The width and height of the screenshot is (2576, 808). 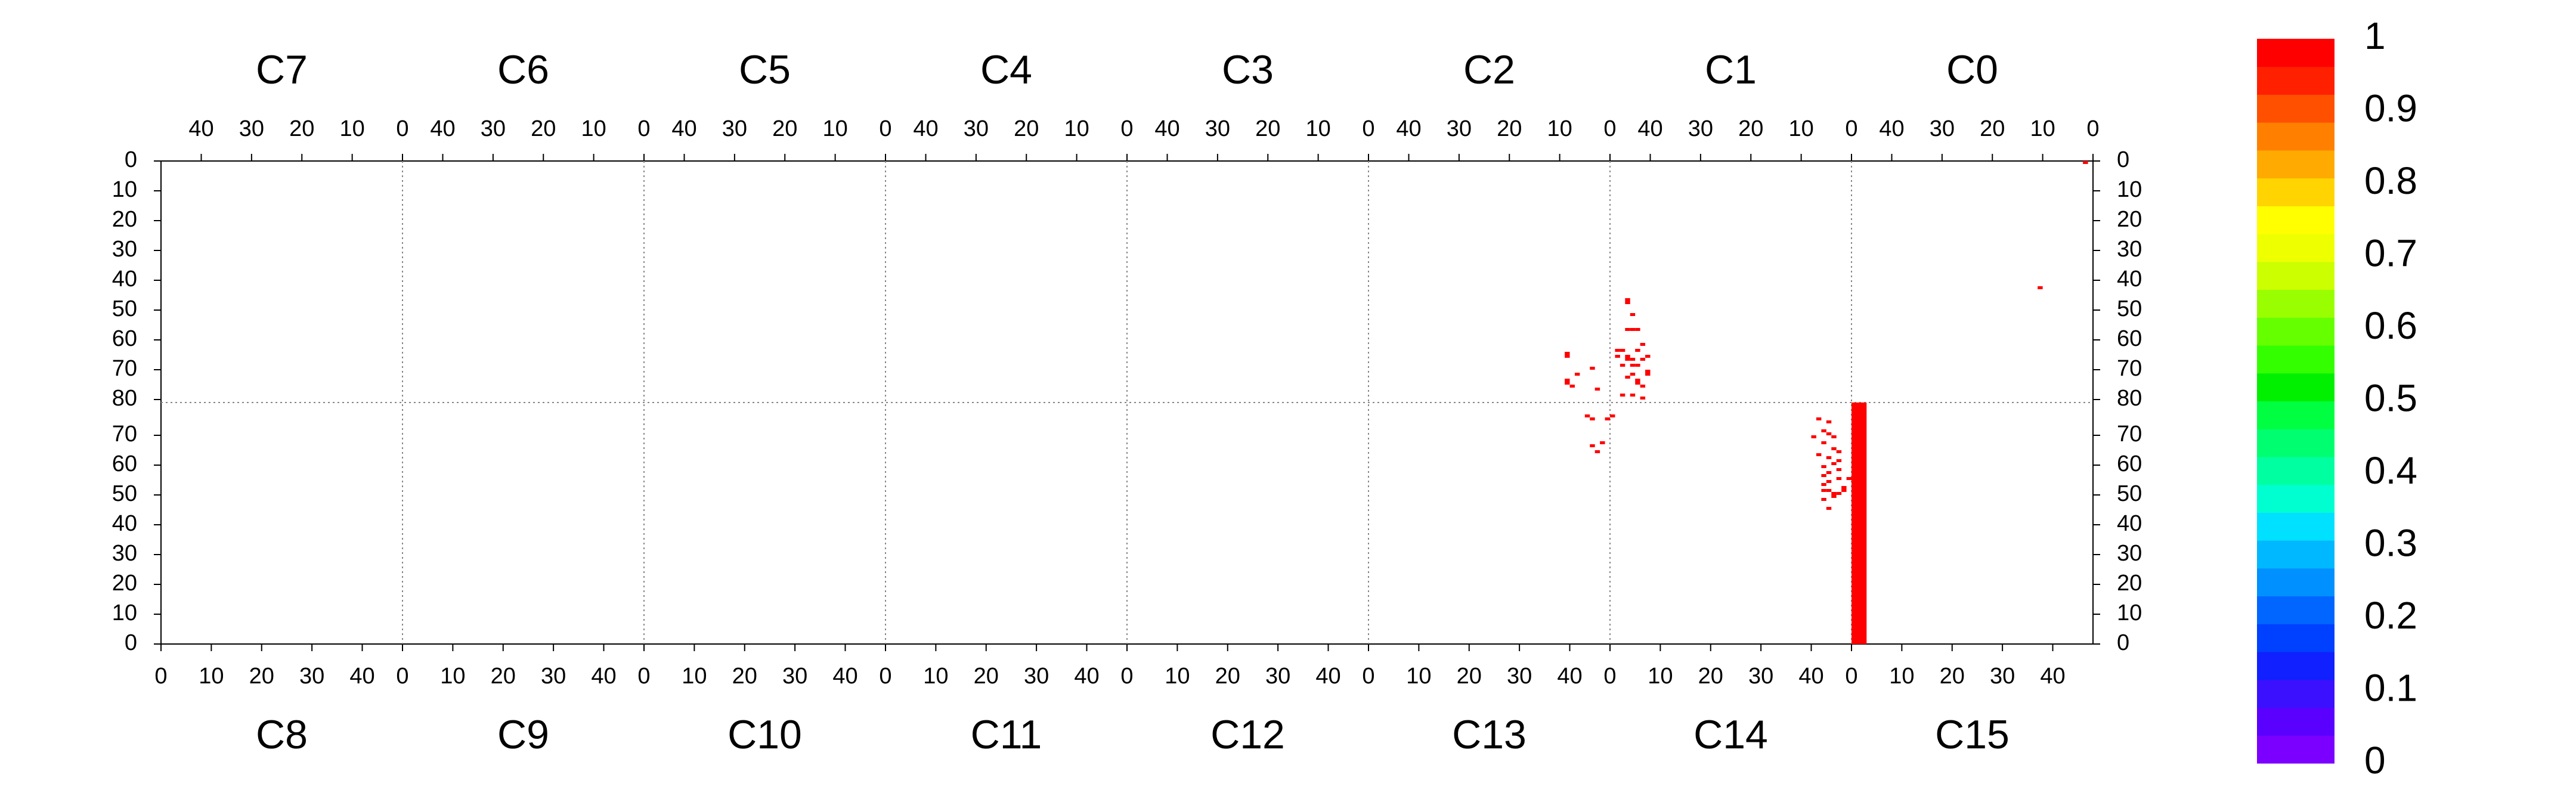 I want to click on panel-label-bottom: C11, so click(x=1007, y=734).